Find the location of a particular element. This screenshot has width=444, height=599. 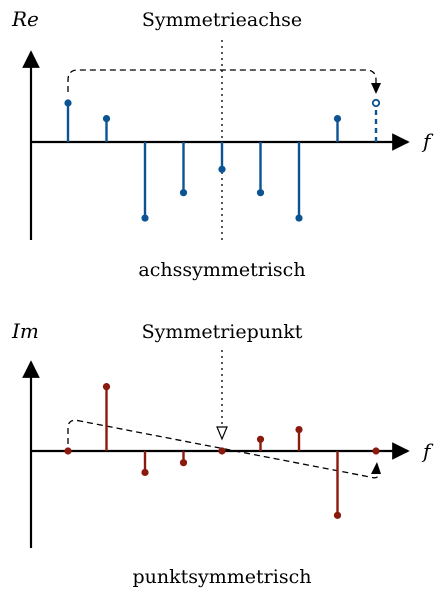

top-x-axis-label: f is located at coordinates (427, 141).